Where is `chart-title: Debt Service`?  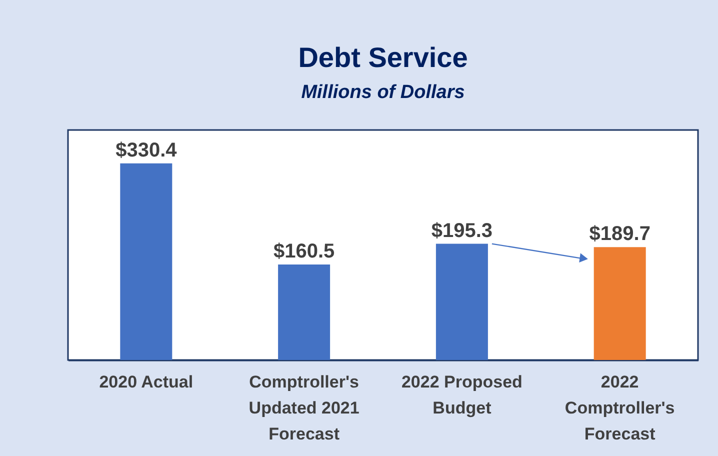 chart-title: Debt Service is located at coordinates (383, 57).